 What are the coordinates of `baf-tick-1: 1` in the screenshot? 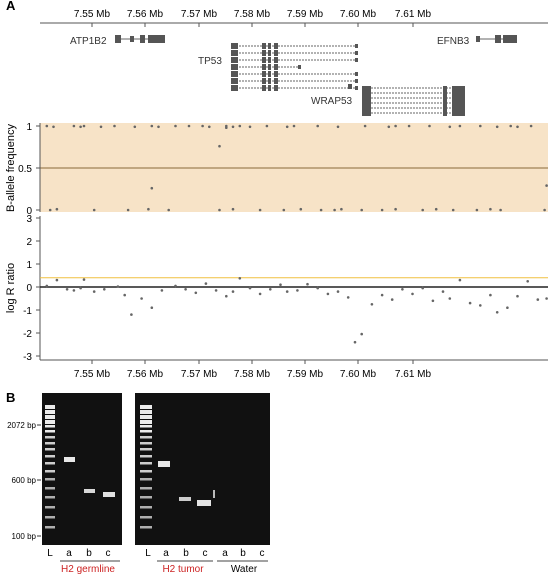 It's located at (29, 127).